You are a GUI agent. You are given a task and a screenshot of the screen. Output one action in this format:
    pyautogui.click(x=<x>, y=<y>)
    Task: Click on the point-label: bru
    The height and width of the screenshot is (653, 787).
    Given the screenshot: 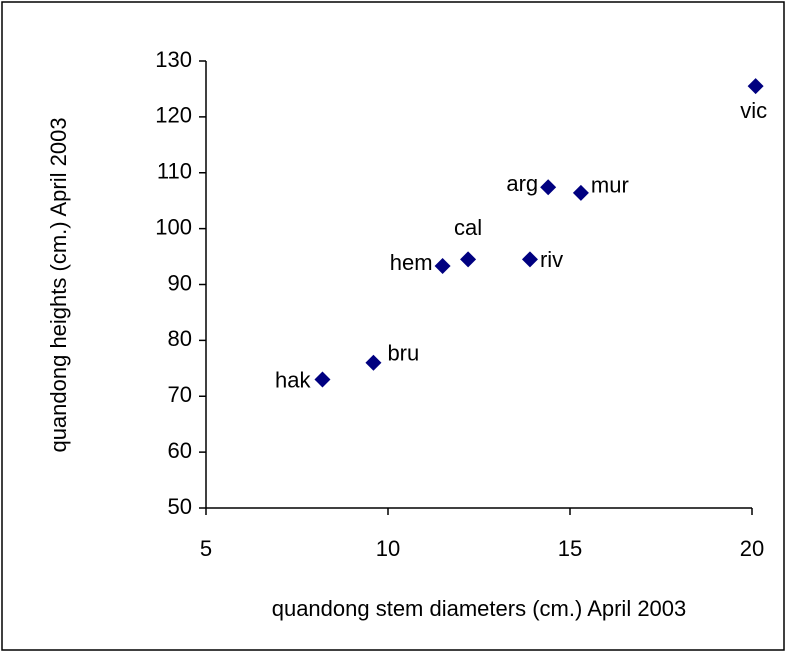 What is the action you would take?
    pyautogui.click(x=403, y=353)
    